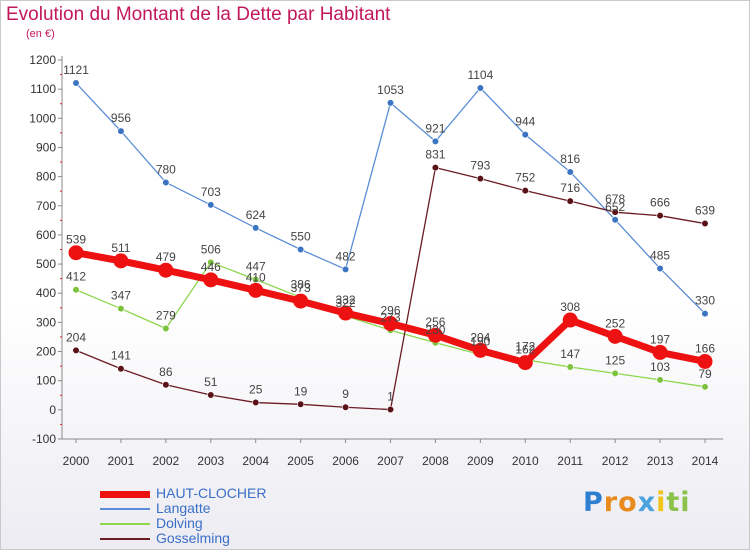 Image resolution: width=750 pixels, height=550 pixels. What do you see at coordinates (211, 267) in the screenshot?
I see `data-label-haut-clocher: 446` at bounding box center [211, 267].